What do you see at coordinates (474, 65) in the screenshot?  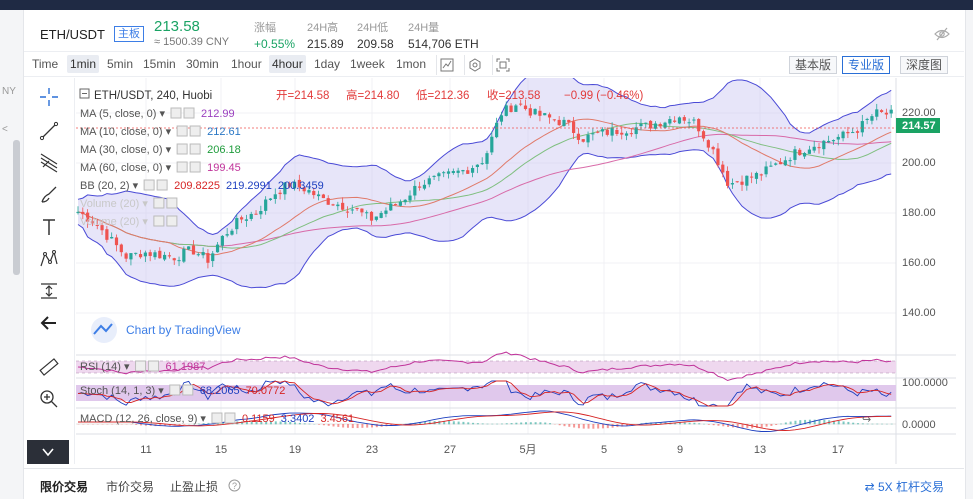 I see `settings-button` at bounding box center [474, 65].